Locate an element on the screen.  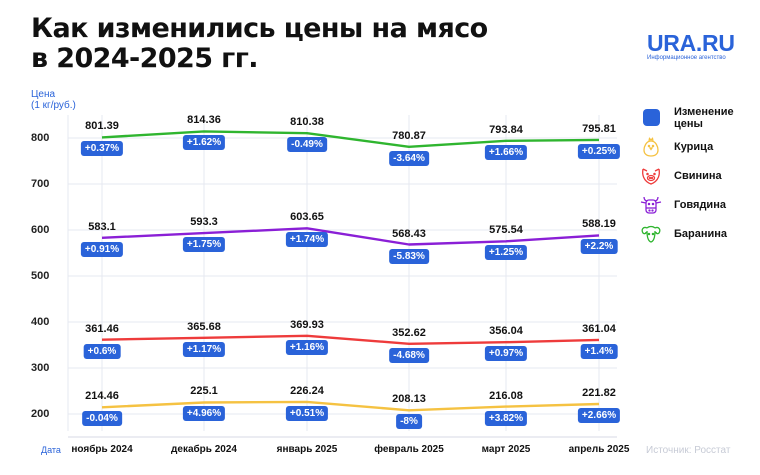
logo-name: URA.RU is located at coordinates (691, 43).